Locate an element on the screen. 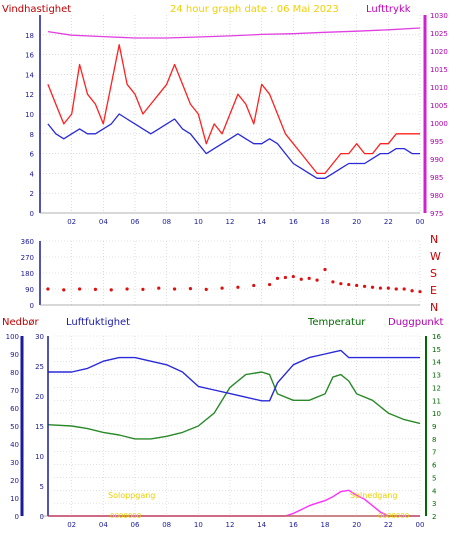  wind-y-tick-label: 10 is located at coordinates (29, 115).